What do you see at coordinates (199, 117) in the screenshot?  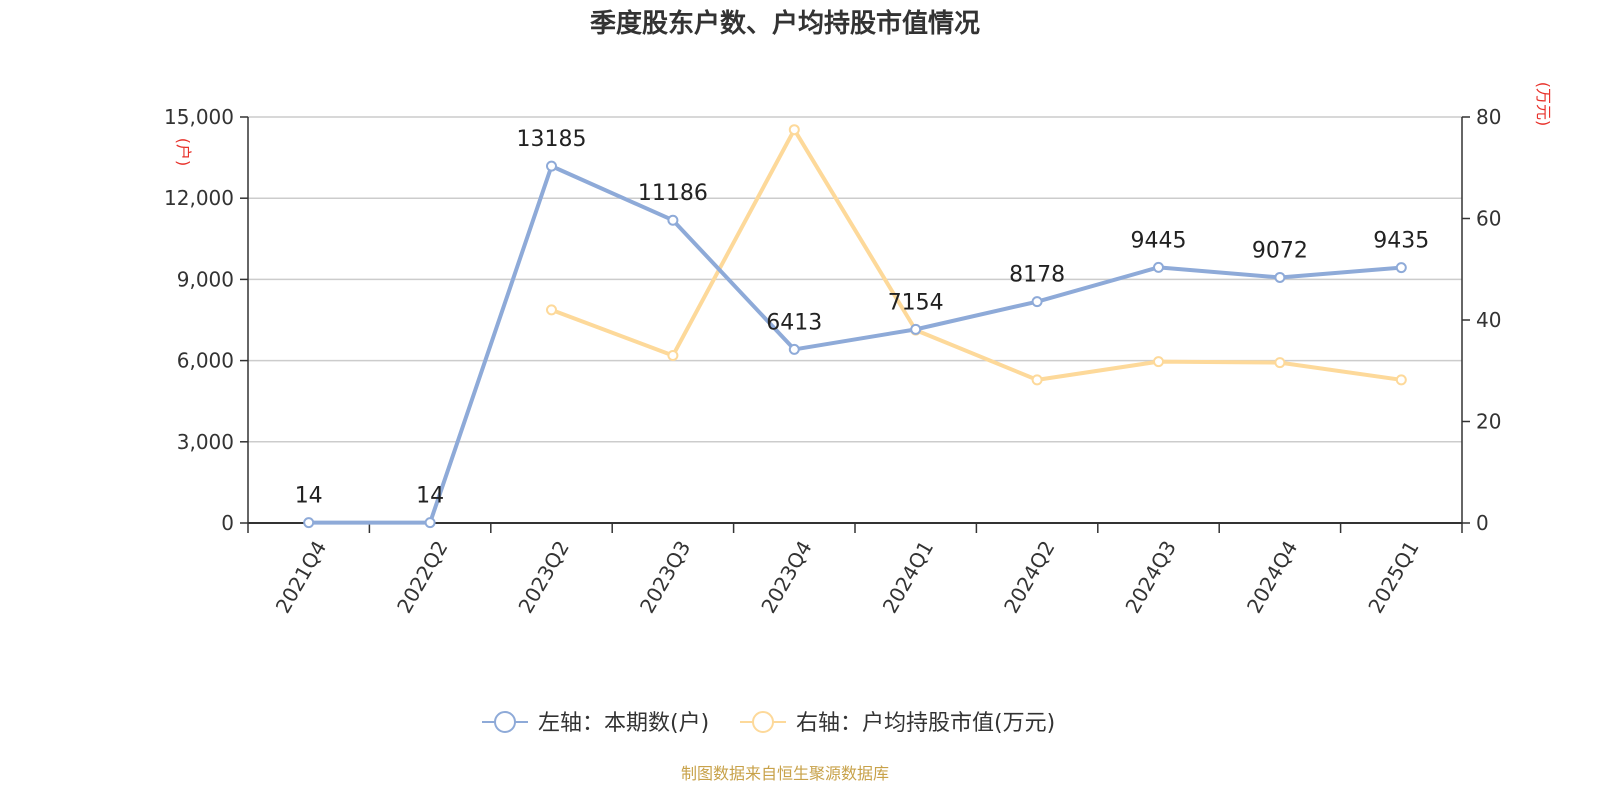 I see `left-tick-label: 15,000` at bounding box center [199, 117].